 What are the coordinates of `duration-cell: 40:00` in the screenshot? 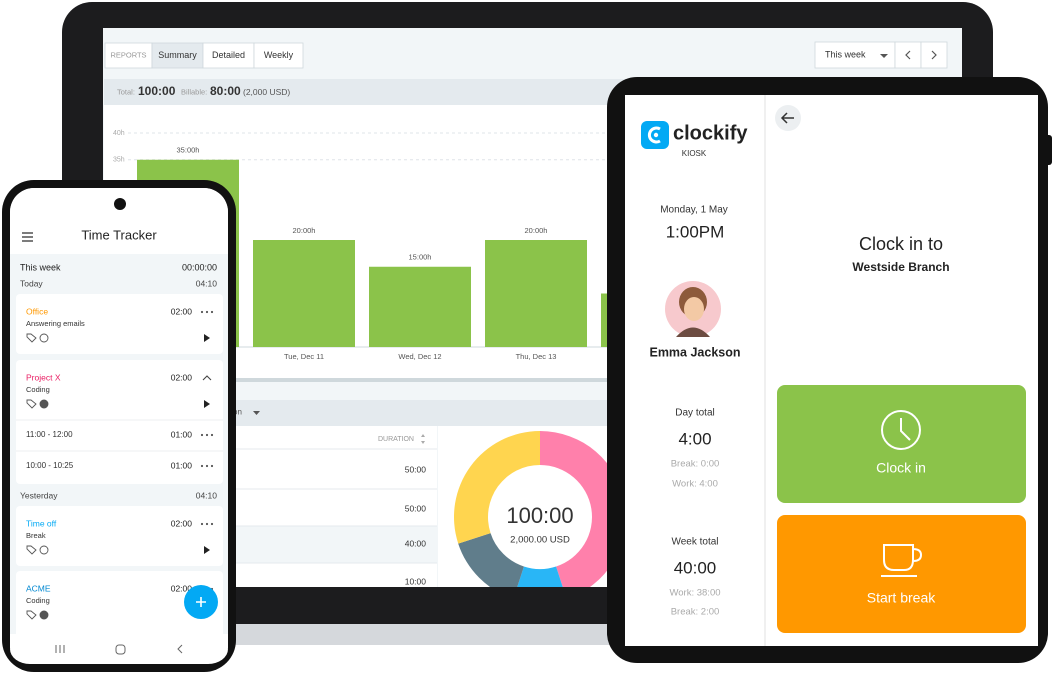 It's located at (416, 543).